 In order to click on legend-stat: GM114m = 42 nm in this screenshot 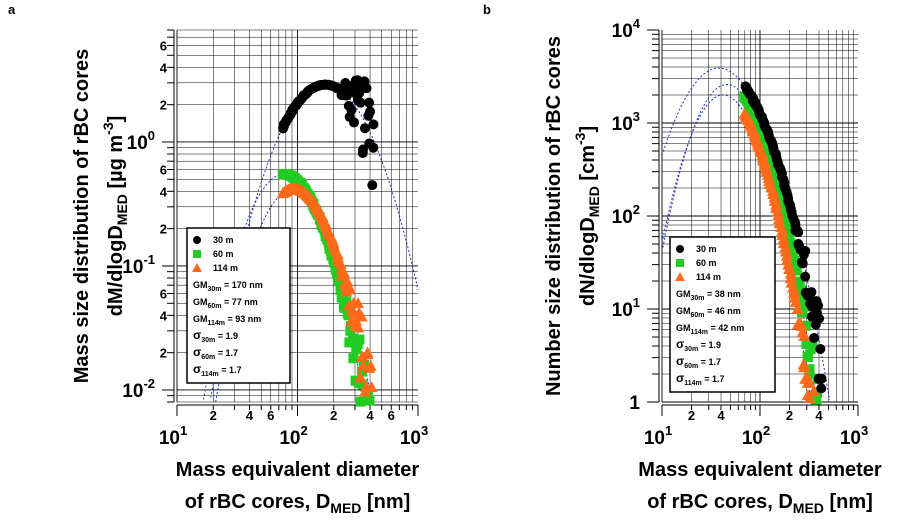, I will do `click(710, 329)`.